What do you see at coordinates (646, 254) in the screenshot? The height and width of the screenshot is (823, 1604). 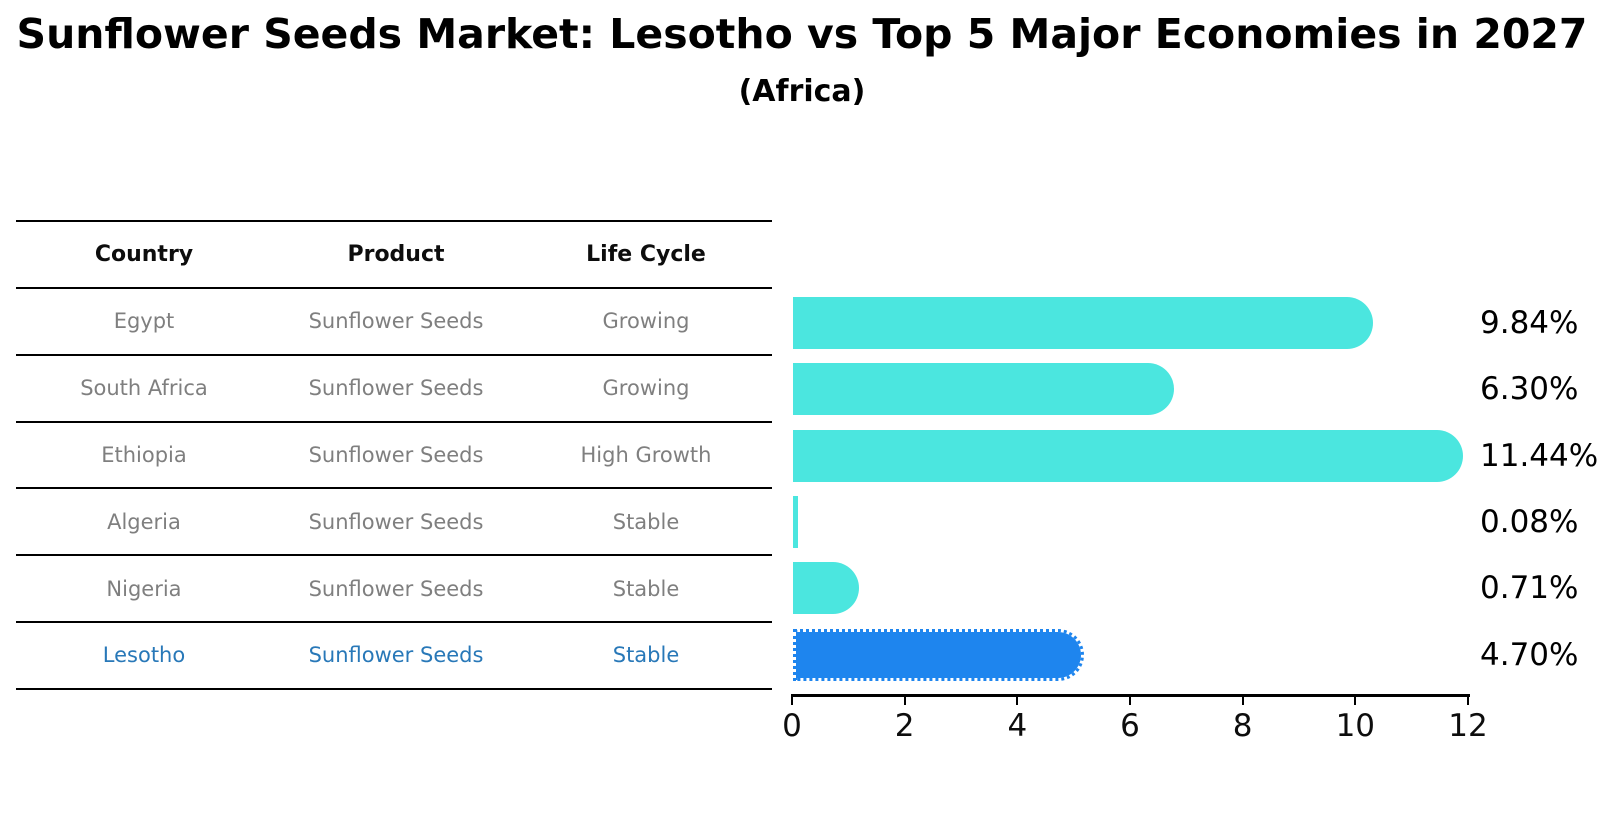 I see `table-header-lifecycle: Life Cycle` at bounding box center [646, 254].